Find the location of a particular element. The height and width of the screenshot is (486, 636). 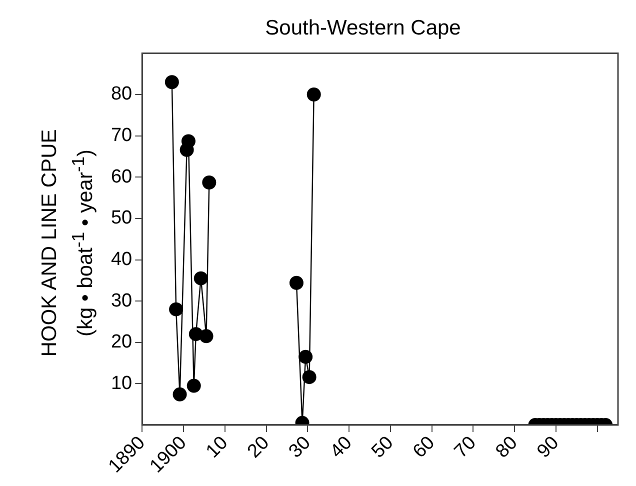

y-tick-label: 80 is located at coordinates (121, 94).